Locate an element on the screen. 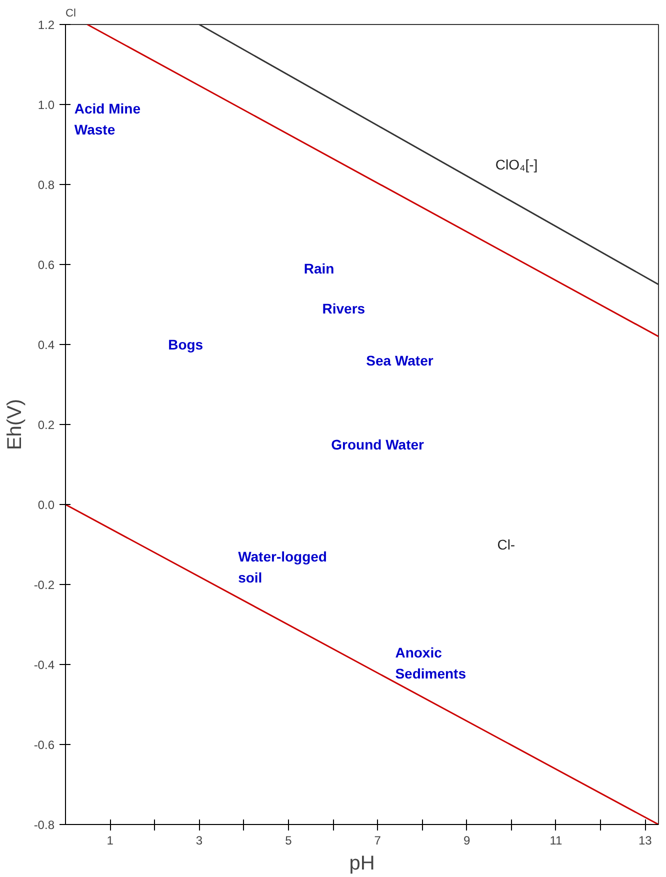 The image size is (666, 877). y-axis-title: Eh(V) is located at coordinates (15, 424).